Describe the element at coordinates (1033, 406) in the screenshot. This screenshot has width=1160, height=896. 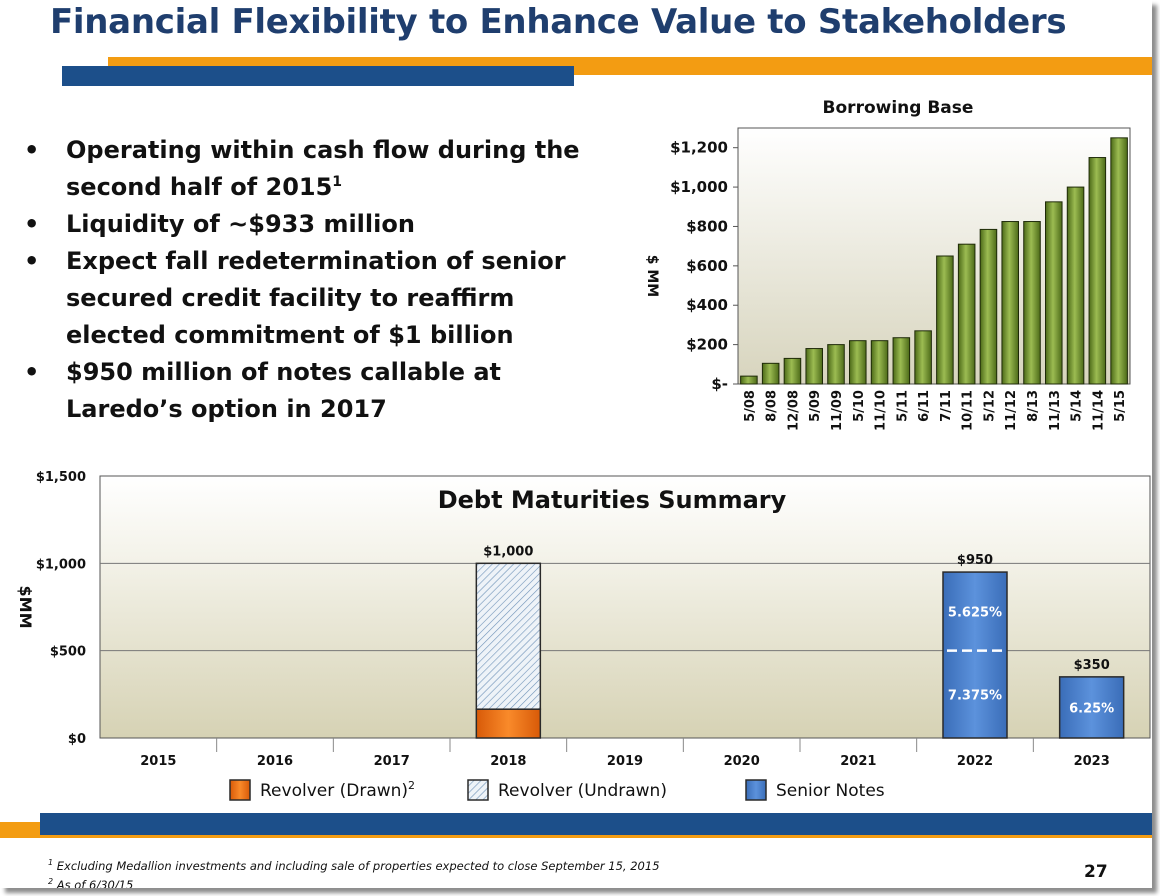
I see `x-tick-label: 8/13` at that location.